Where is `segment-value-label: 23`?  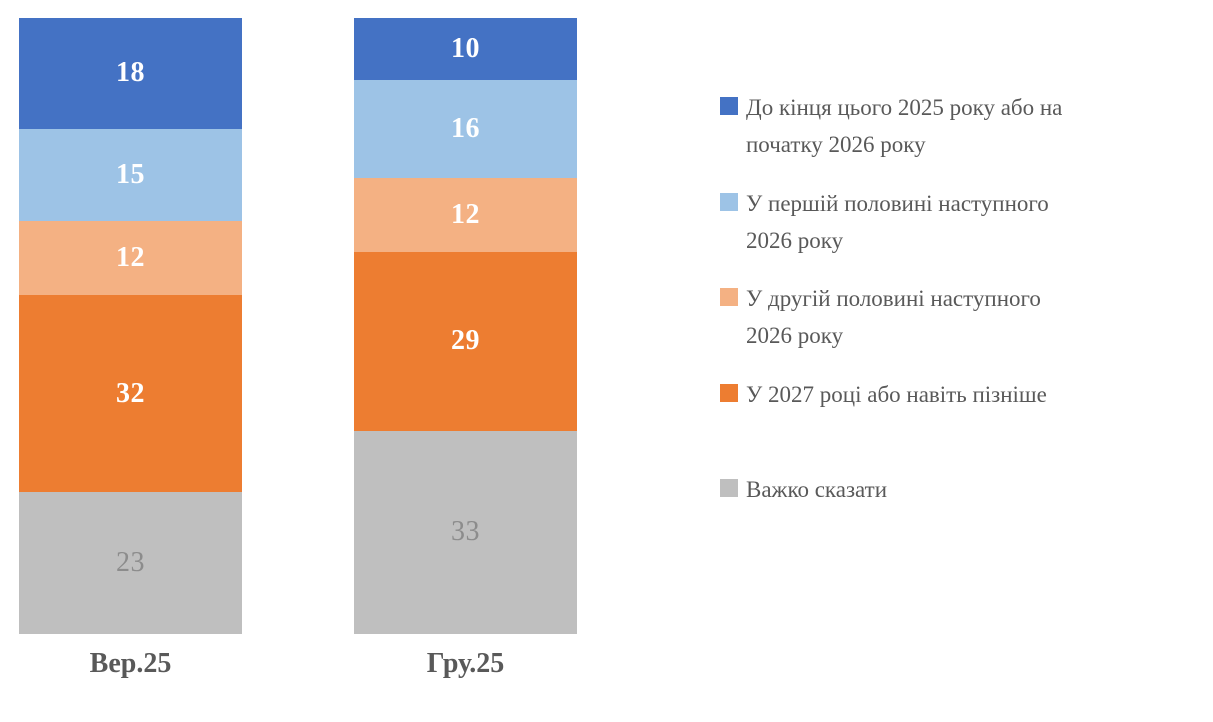 segment-value-label: 23 is located at coordinates (130, 563).